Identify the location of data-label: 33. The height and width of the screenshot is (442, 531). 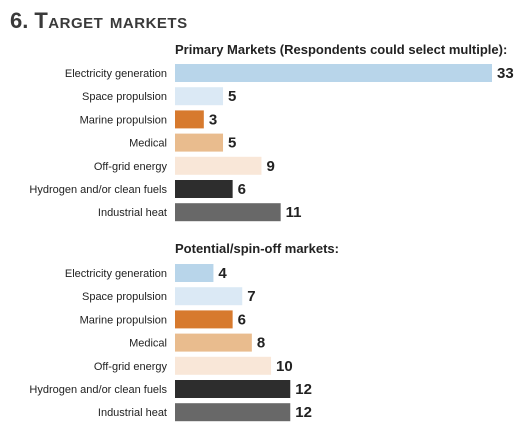
(505, 73).